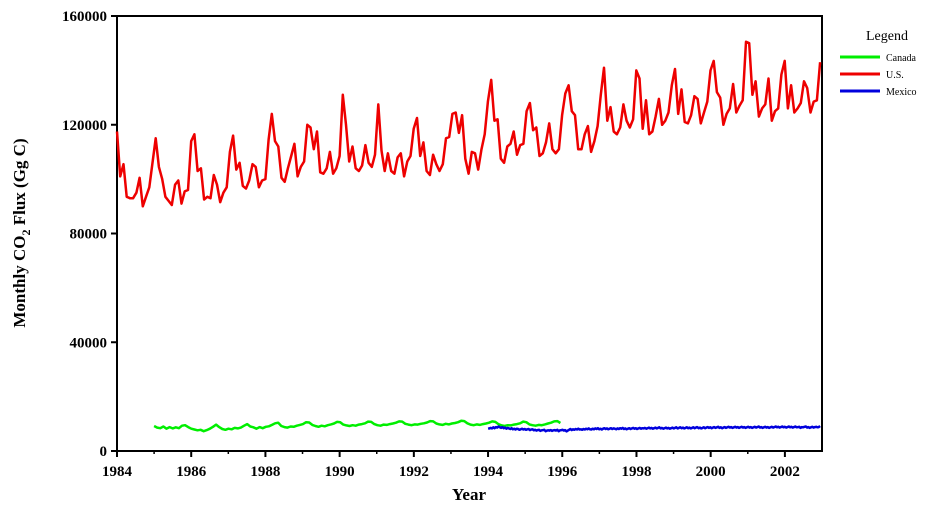 This screenshot has height=510, width=925. What do you see at coordinates (340, 472) in the screenshot?
I see `x-tick-label-1990: 1990` at bounding box center [340, 472].